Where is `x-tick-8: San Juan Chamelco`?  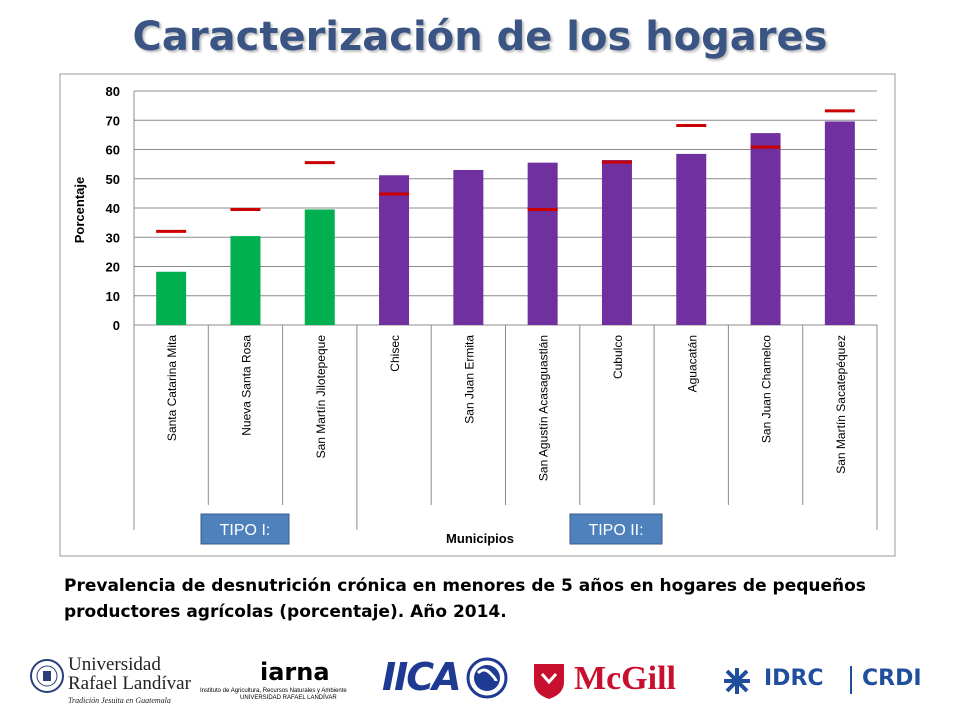
x-tick-8: San Juan Chamelco is located at coordinates (767, 389).